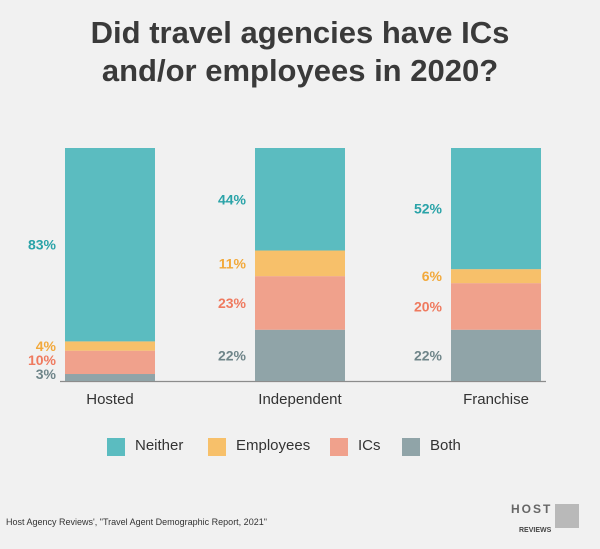 This screenshot has width=600, height=549. I want to click on data-label-hosted-neither: 83%, so click(42, 245).